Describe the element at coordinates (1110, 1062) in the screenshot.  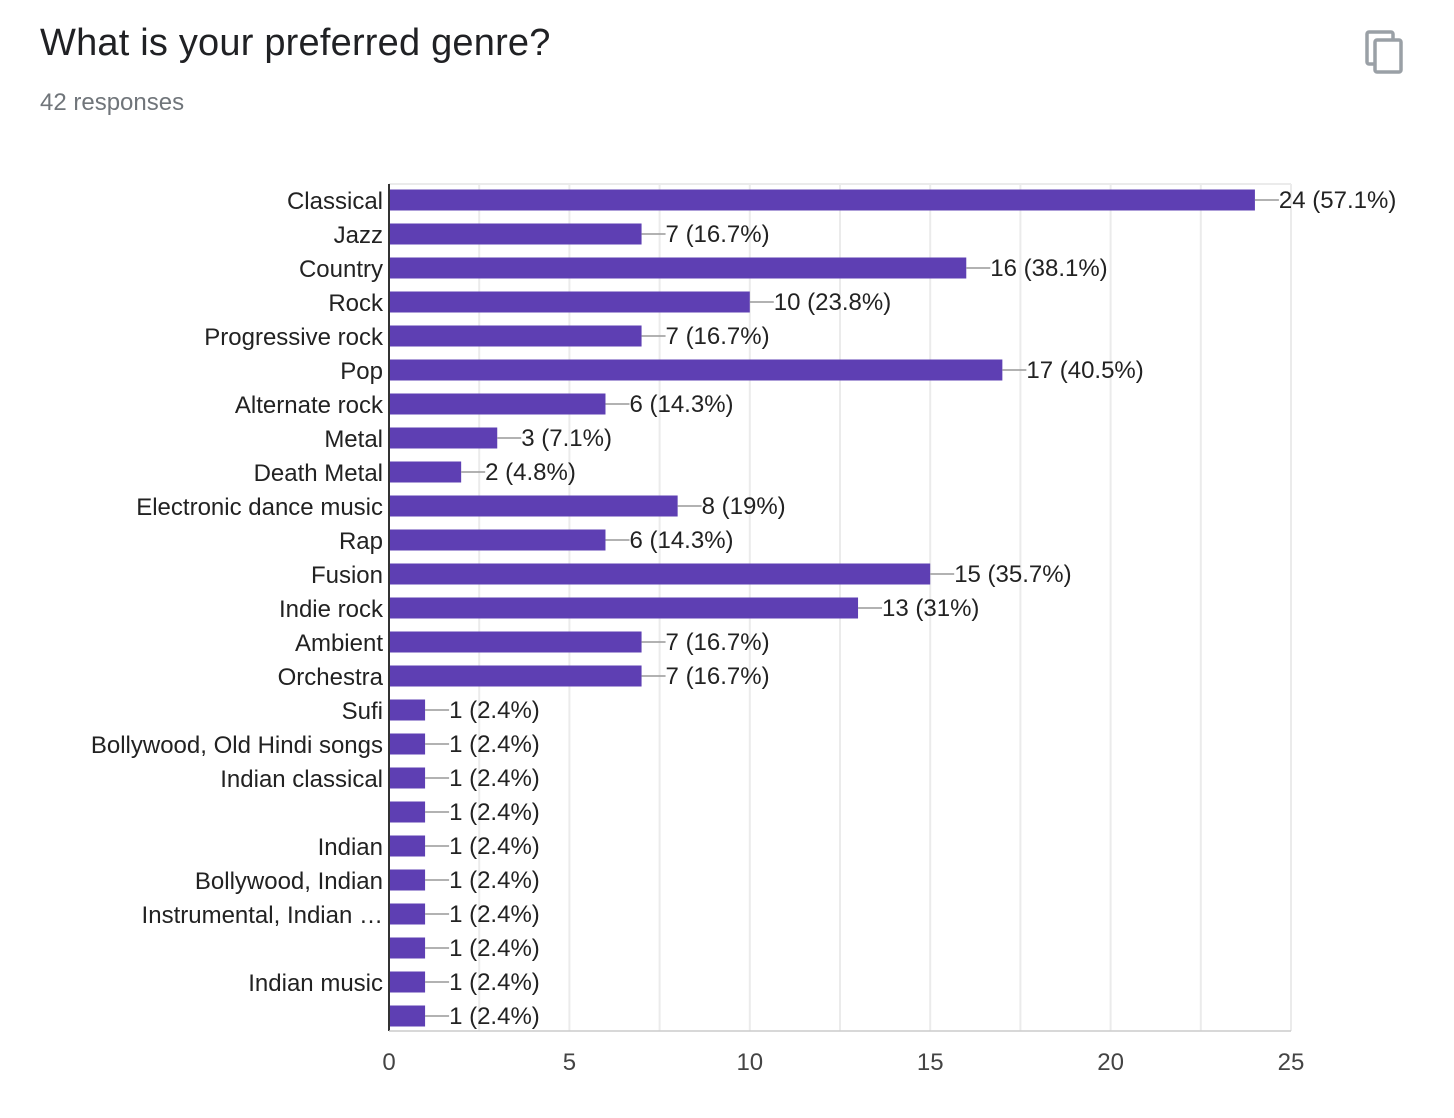
I see `x-tick-label: 20` at that location.